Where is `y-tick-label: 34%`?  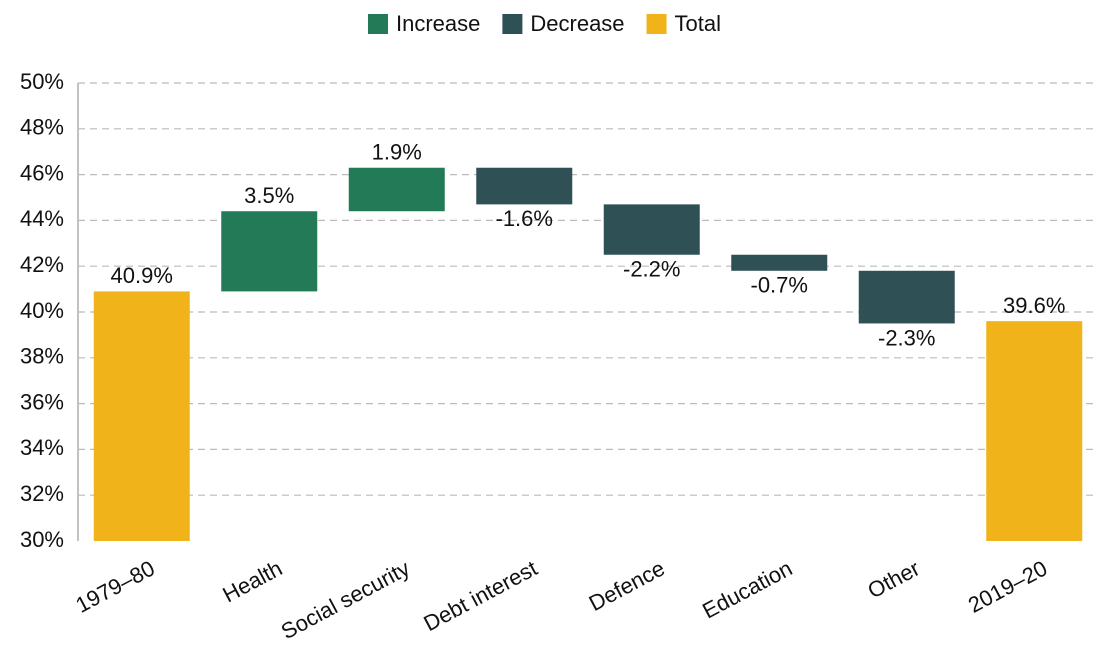
y-tick-label: 34% is located at coordinates (42, 447).